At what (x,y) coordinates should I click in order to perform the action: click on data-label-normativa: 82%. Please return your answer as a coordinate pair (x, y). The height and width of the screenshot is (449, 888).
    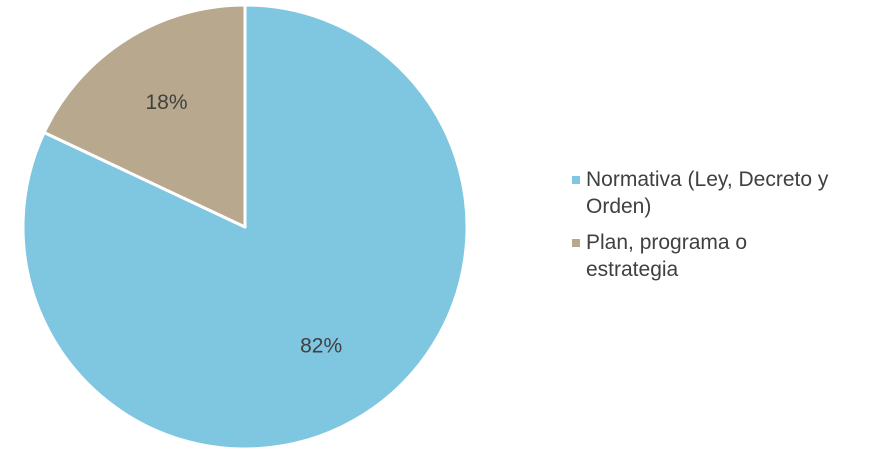
    Looking at the image, I should click on (321, 346).